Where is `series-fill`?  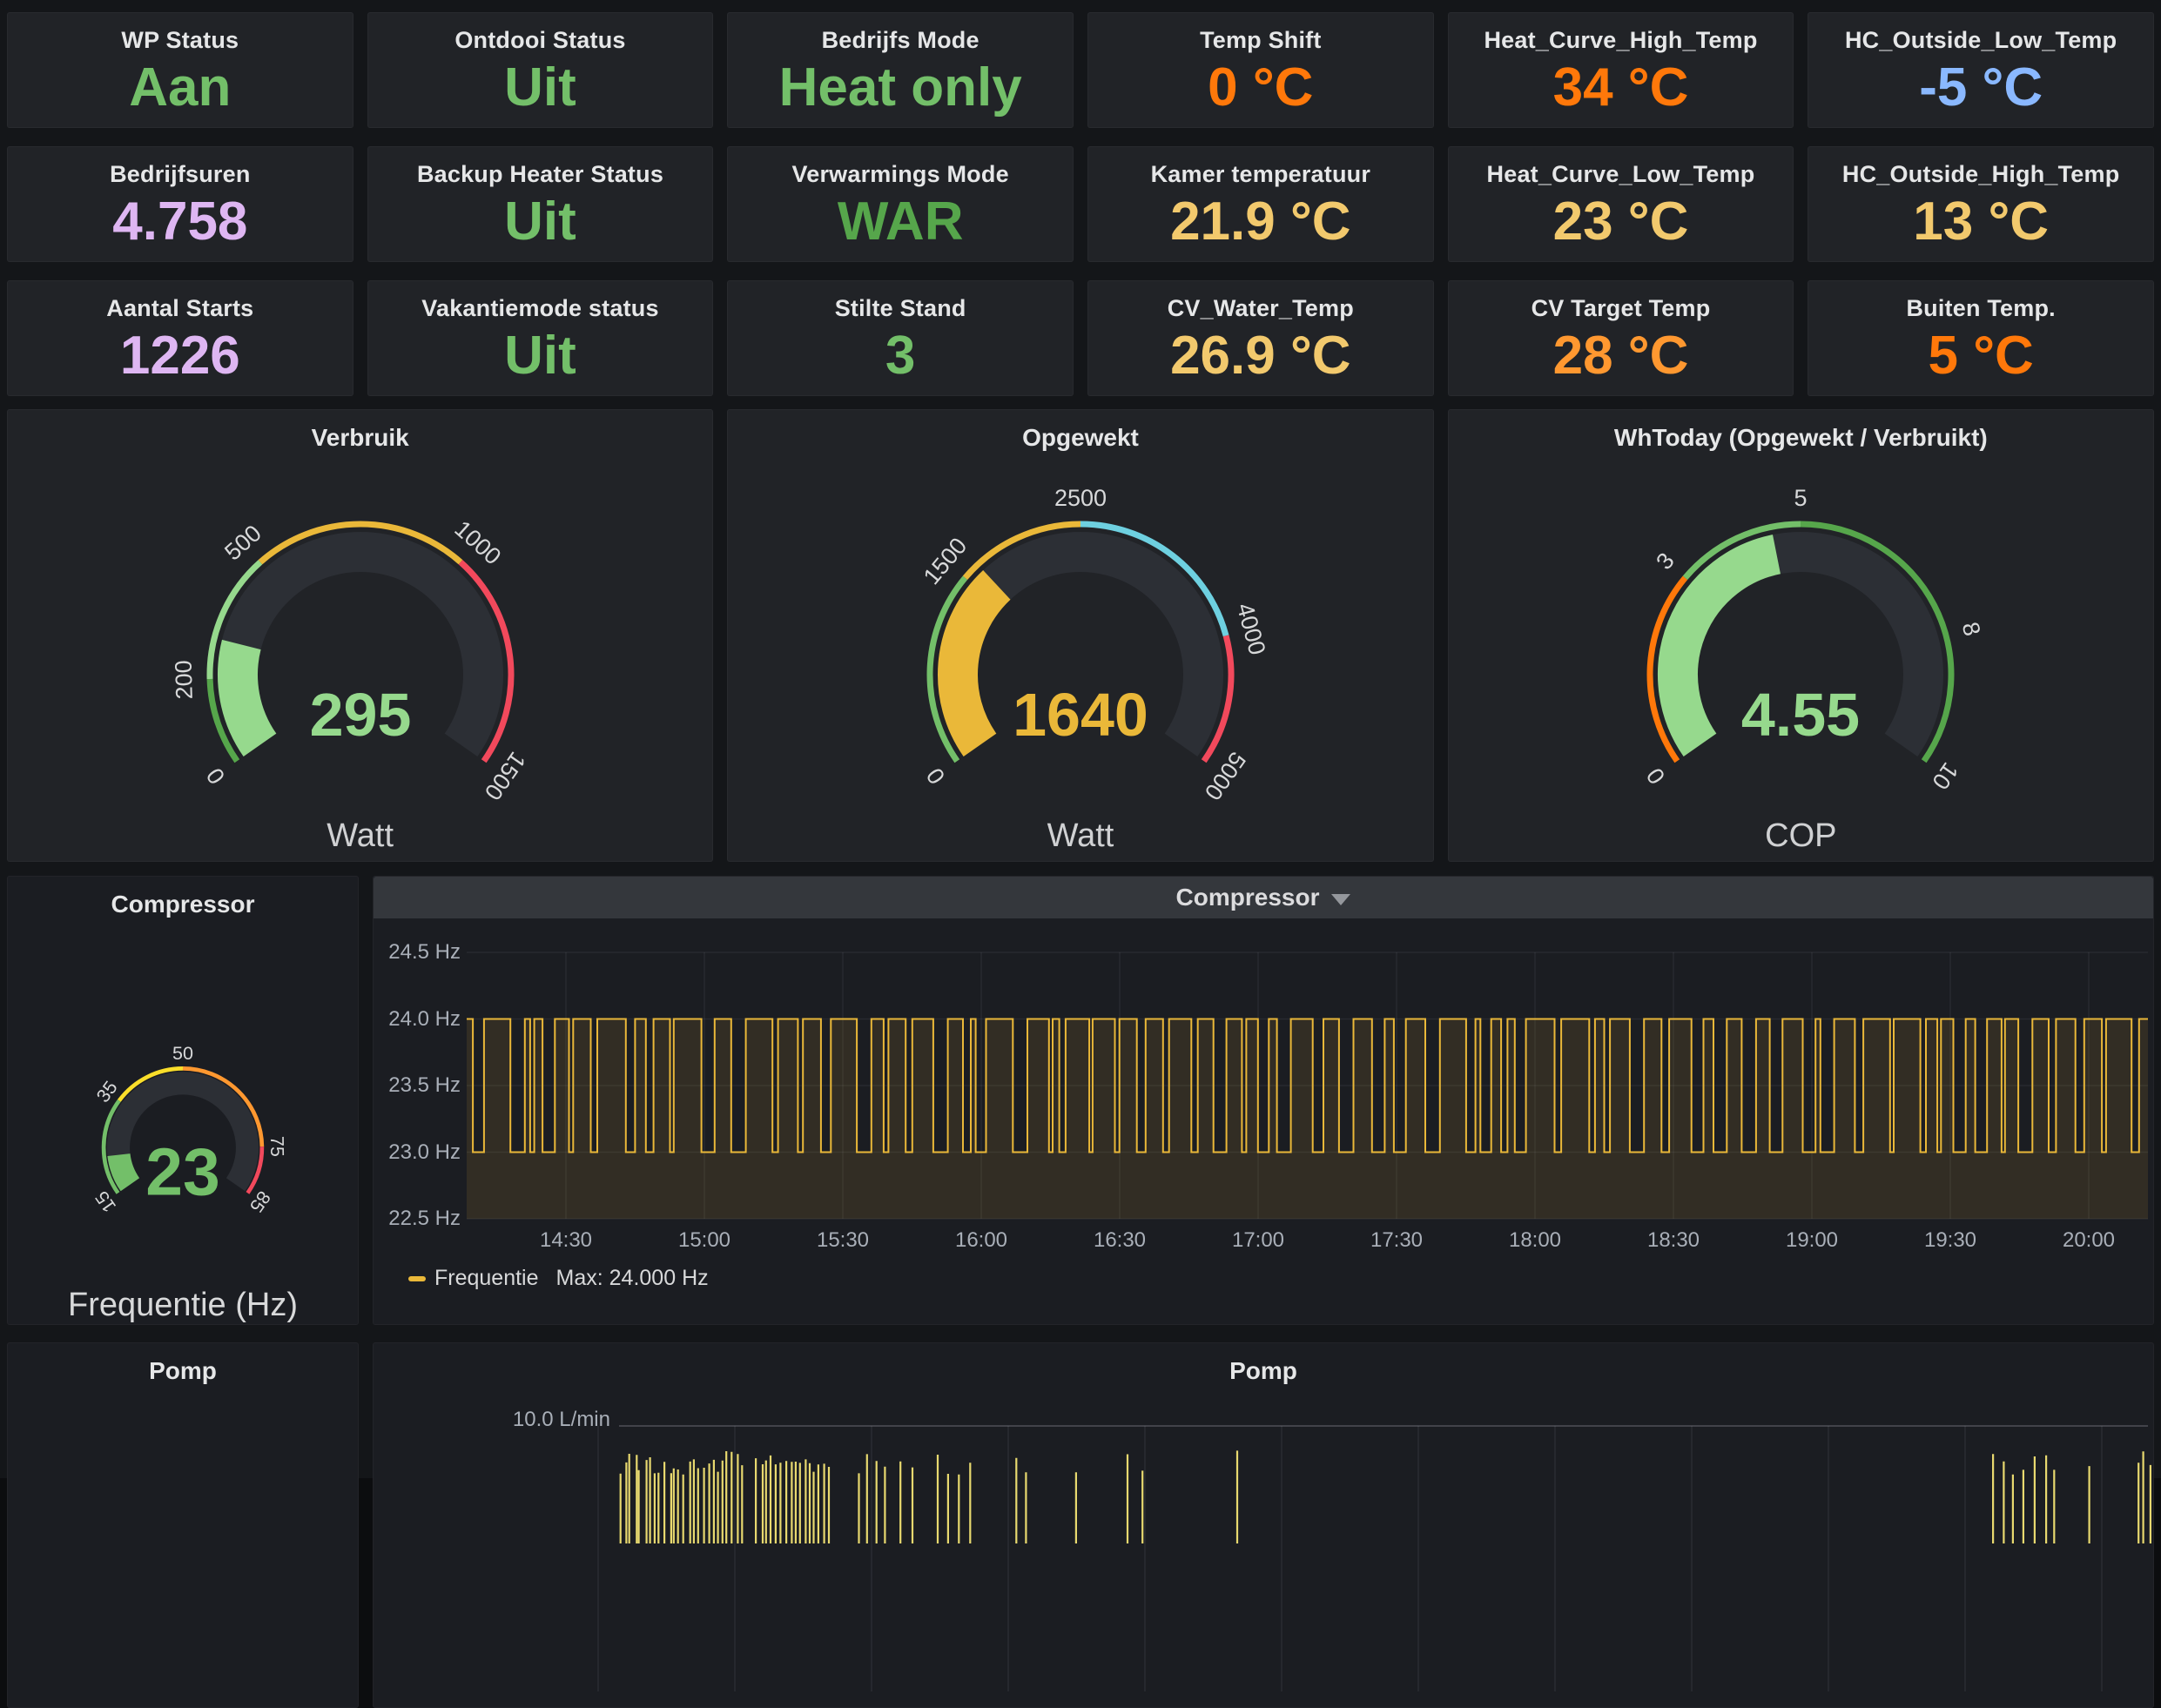 series-fill is located at coordinates (1308, 1119).